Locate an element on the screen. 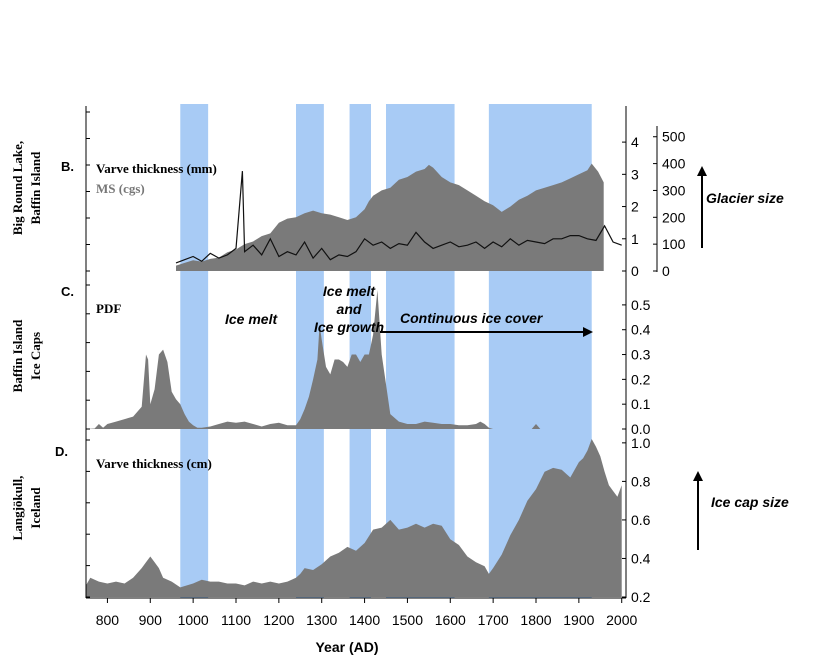  x-tick-label-6: 1400 is located at coordinates (364, 620).